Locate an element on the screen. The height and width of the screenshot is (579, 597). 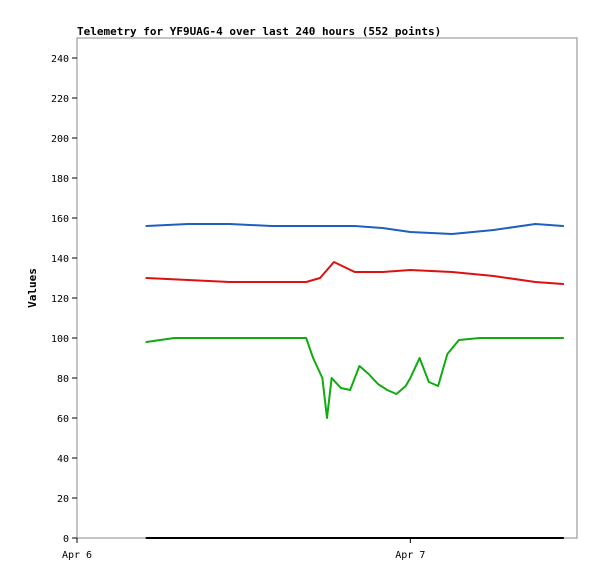
y-tick-label: 100 is located at coordinates (60, 339).